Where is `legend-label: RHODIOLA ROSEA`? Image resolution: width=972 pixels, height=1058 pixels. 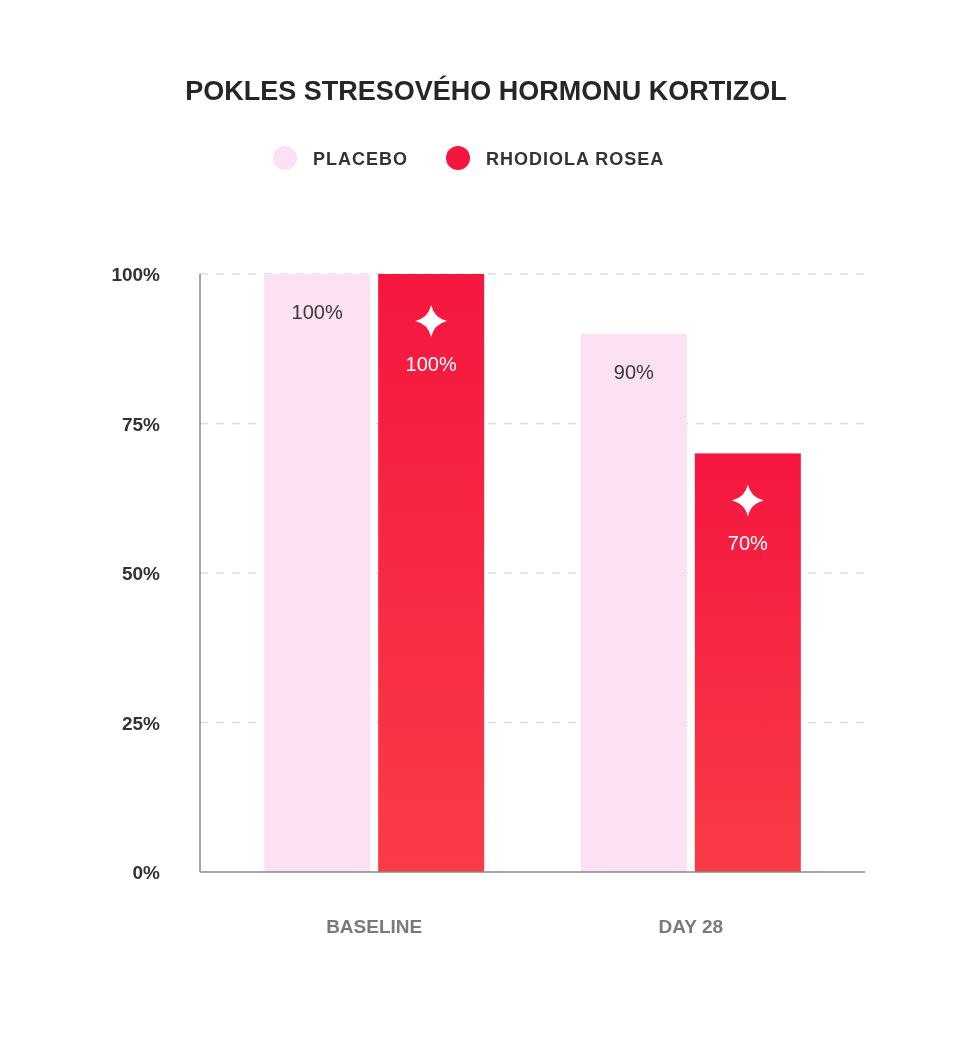
legend-label: RHODIOLA ROSEA is located at coordinates (575, 159).